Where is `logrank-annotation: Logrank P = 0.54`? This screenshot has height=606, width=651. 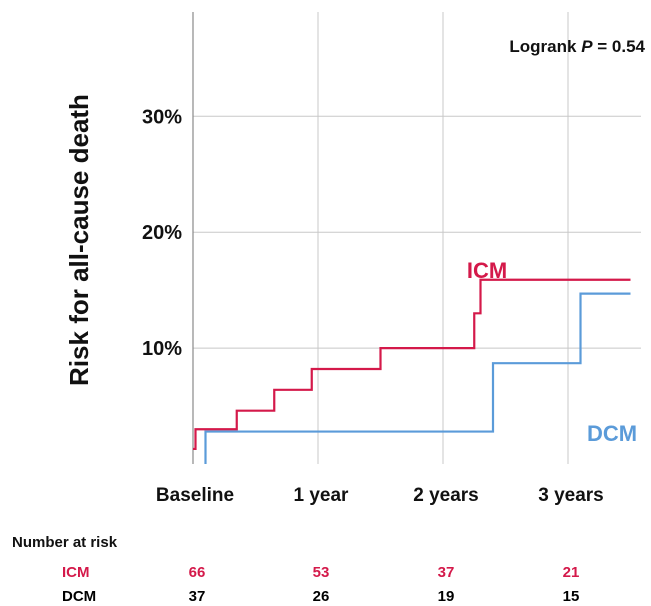
logrank-annotation: Logrank P = 0.54 is located at coordinates (577, 46).